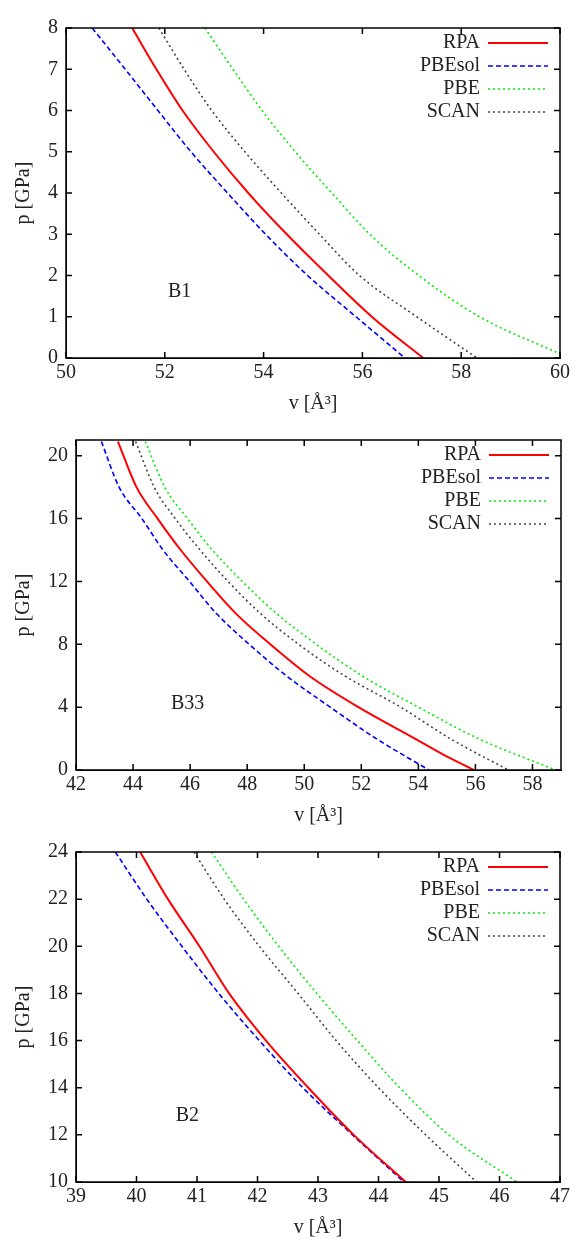 The width and height of the screenshot is (581, 1258). I want to click on x-tick-label: 47, so click(560, 1195).